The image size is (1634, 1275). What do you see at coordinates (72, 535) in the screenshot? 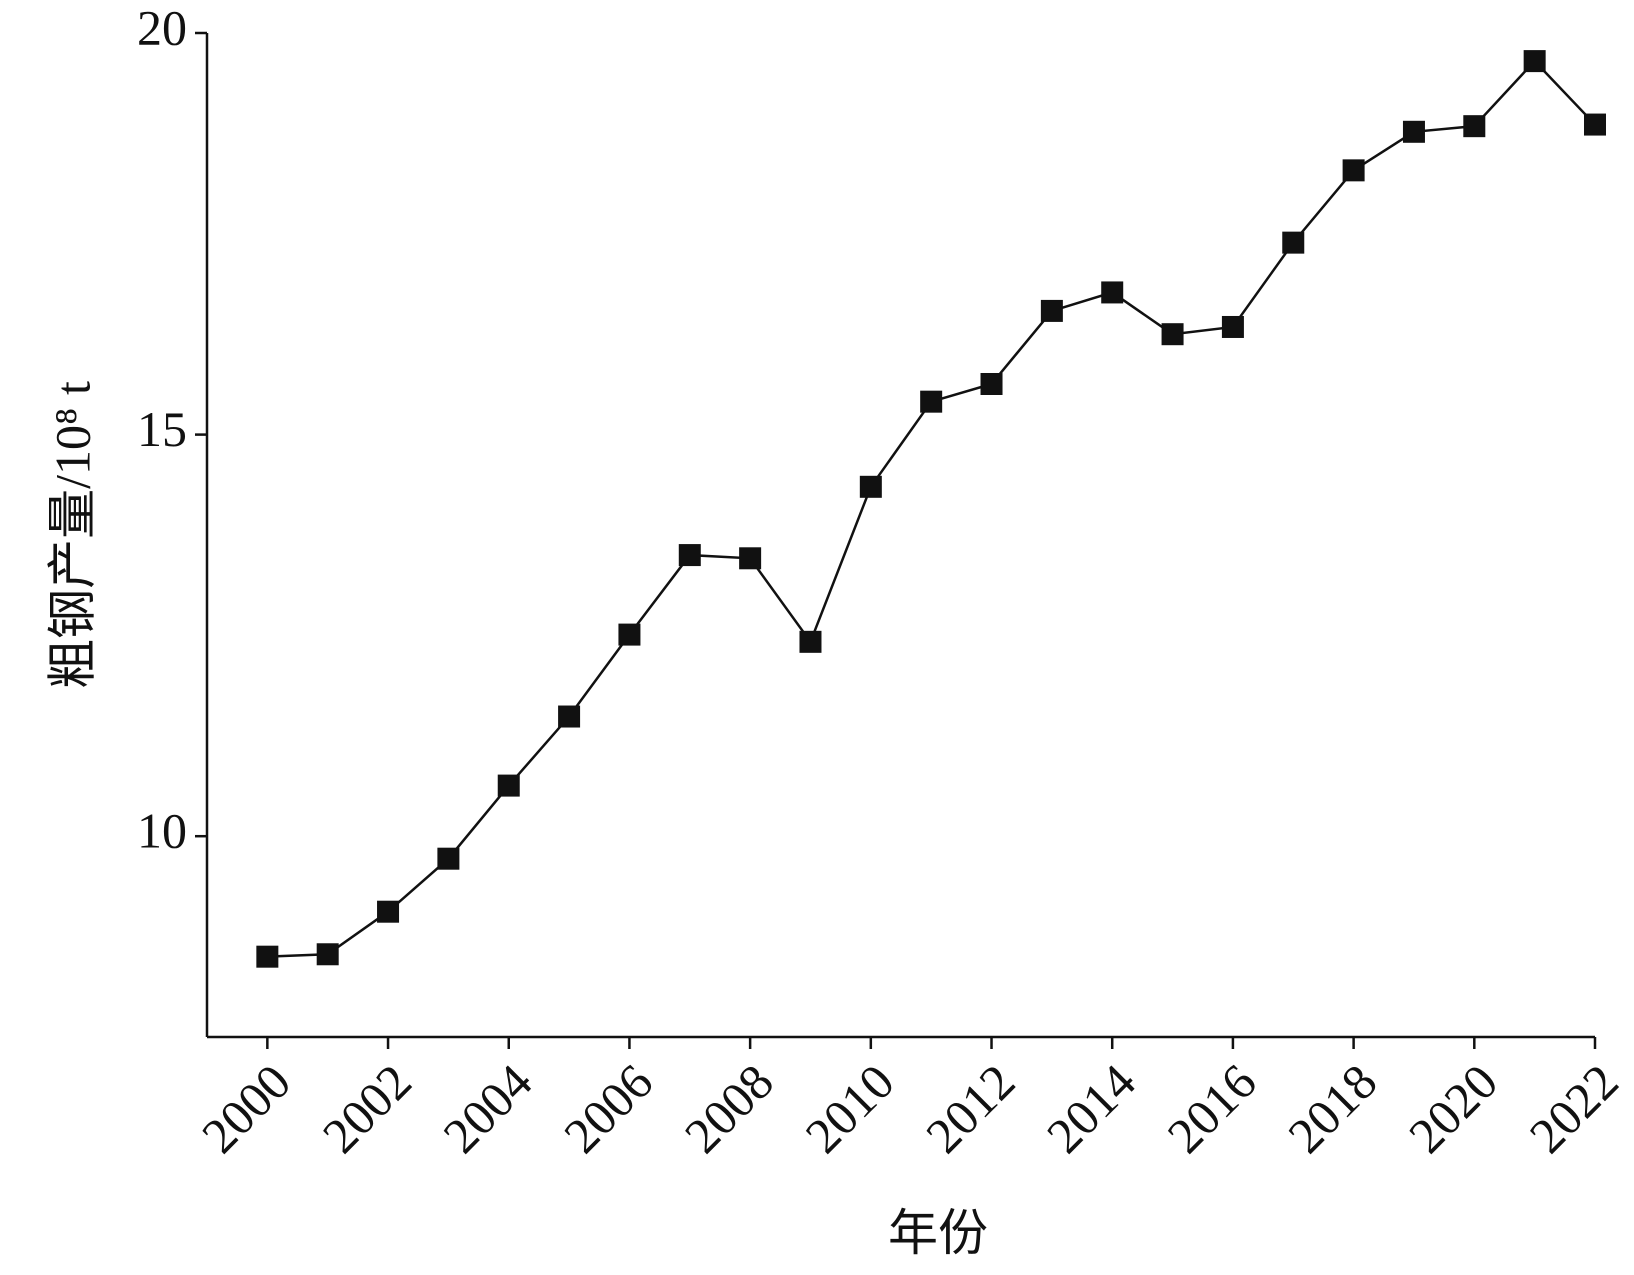
I see `y-axis-label: 粗钢产量/10⁸ t` at bounding box center [72, 535].